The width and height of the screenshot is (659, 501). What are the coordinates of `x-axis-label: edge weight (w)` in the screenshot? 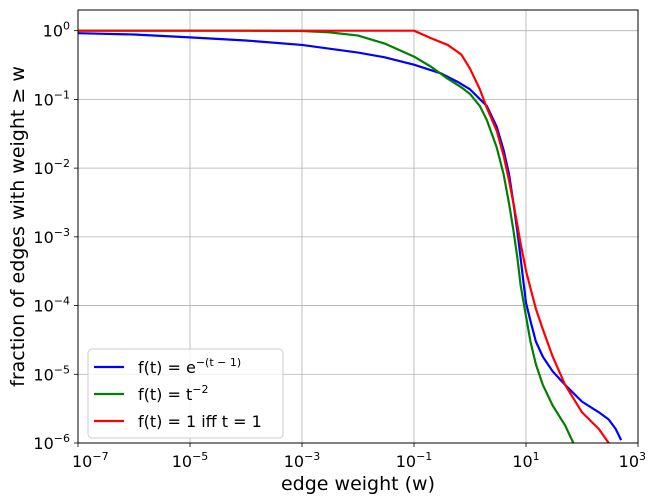 It's located at (358, 484).